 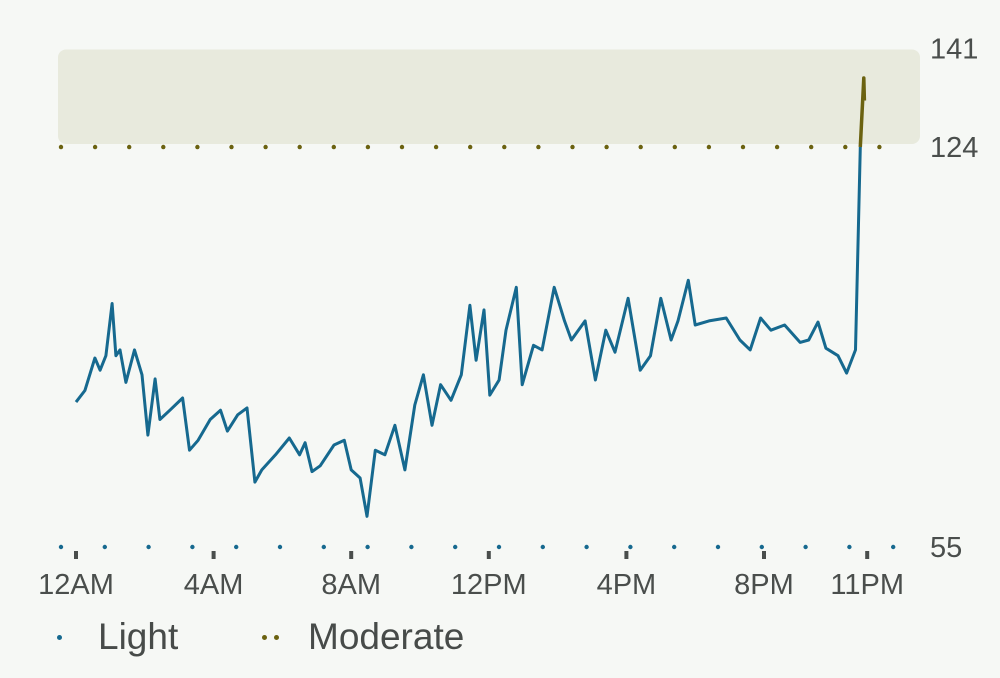 I want to click on legend-label-light: Light, so click(x=138, y=636).